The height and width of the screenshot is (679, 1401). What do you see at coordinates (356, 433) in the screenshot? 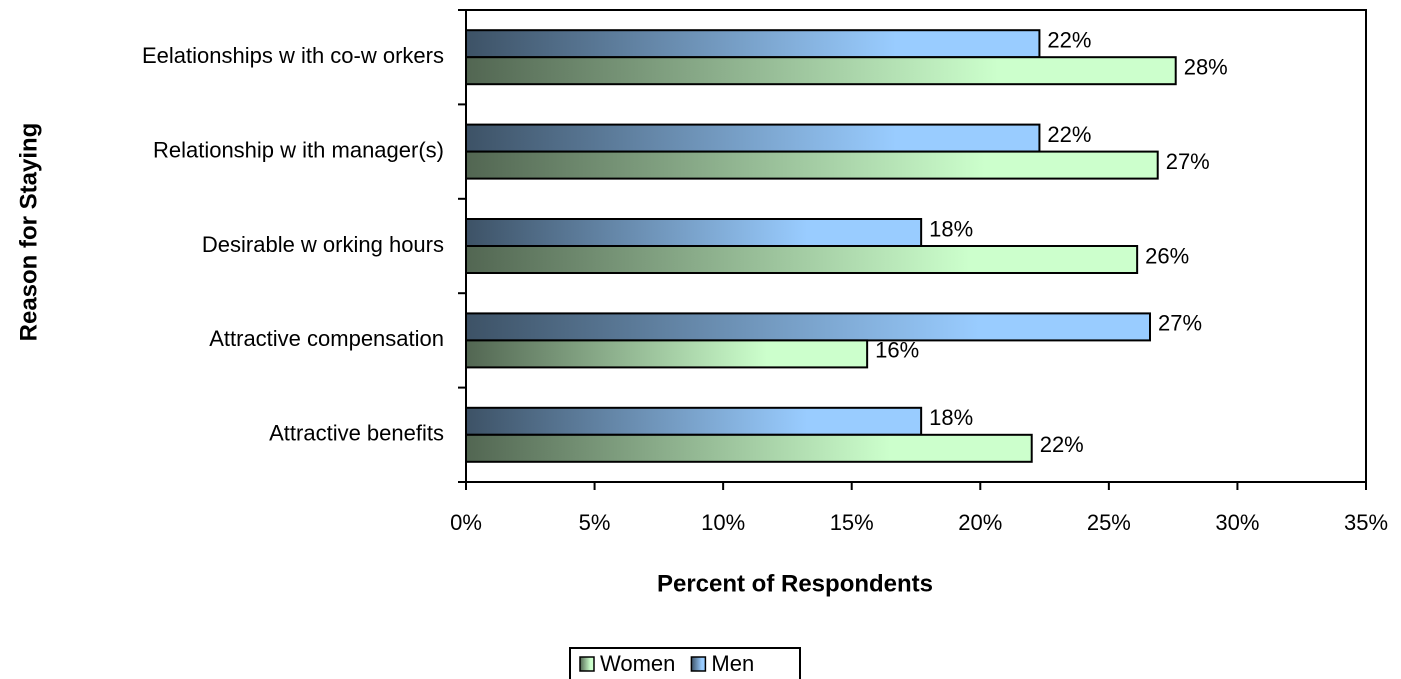
I see `y-tick-label: Attractive benefits` at bounding box center [356, 433].